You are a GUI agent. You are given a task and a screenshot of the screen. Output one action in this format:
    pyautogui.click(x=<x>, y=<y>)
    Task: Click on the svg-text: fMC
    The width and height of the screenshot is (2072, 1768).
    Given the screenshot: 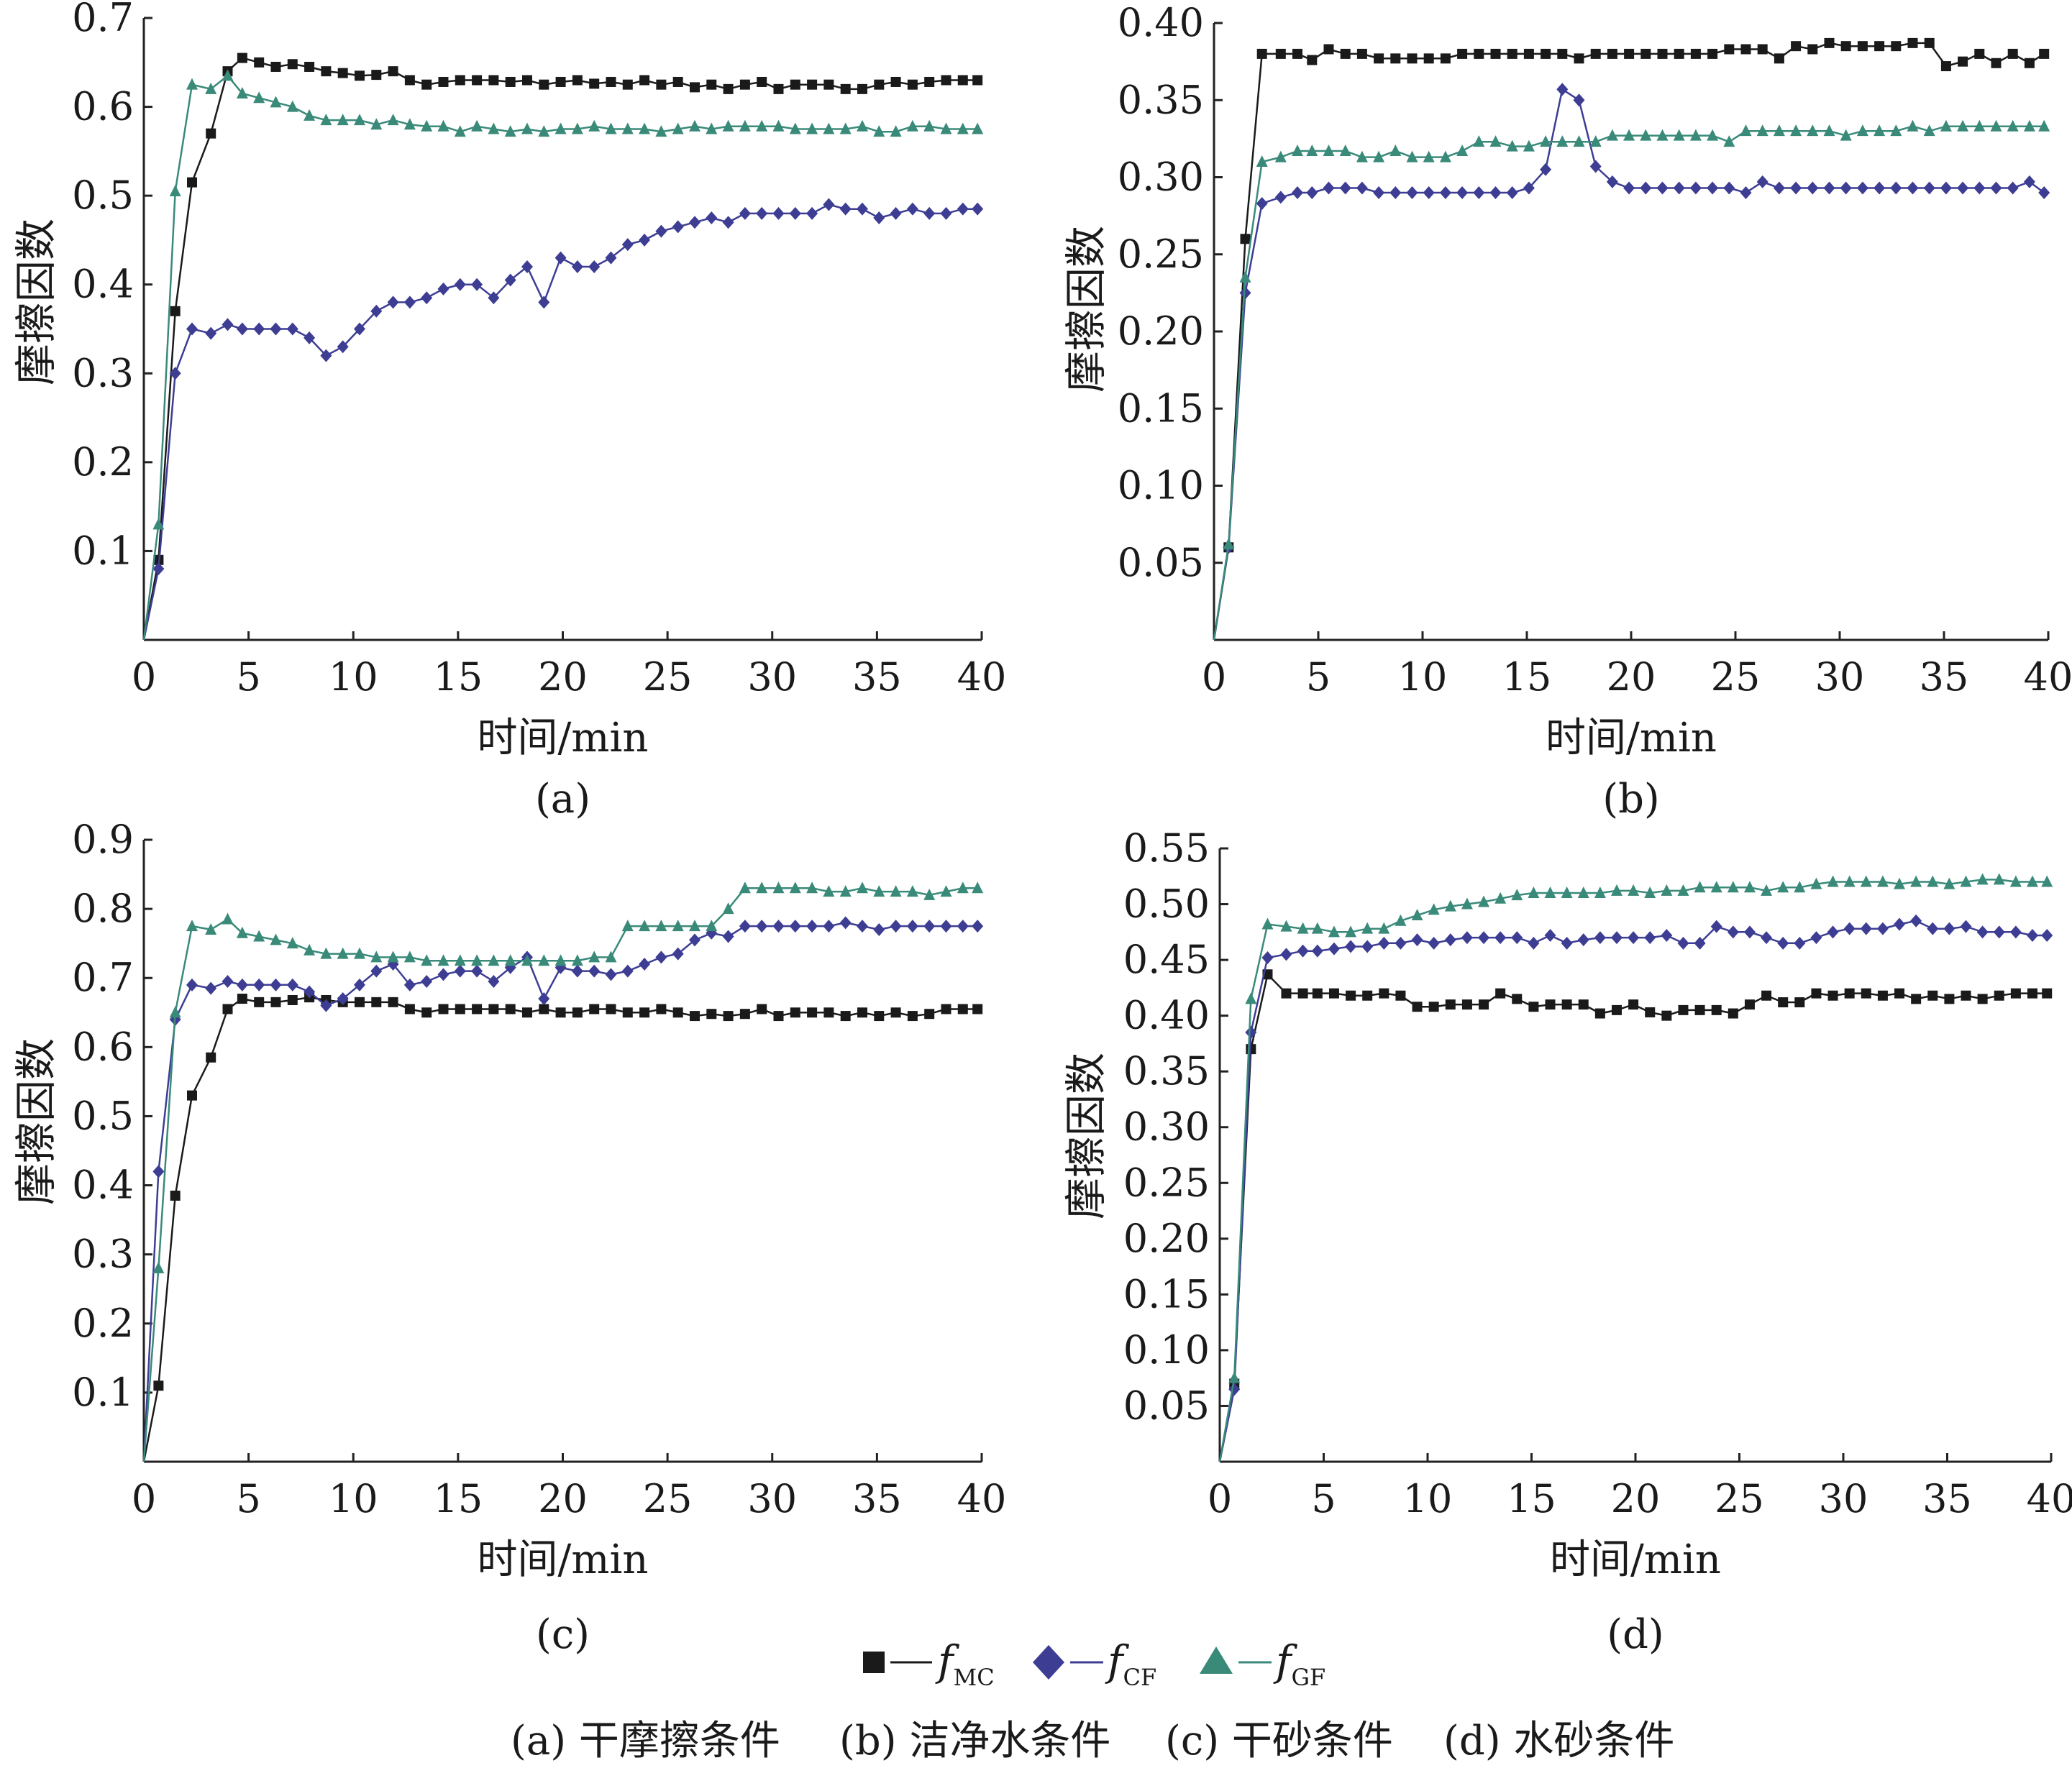 What is the action you would take?
    pyautogui.click(x=965, y=1663)
    